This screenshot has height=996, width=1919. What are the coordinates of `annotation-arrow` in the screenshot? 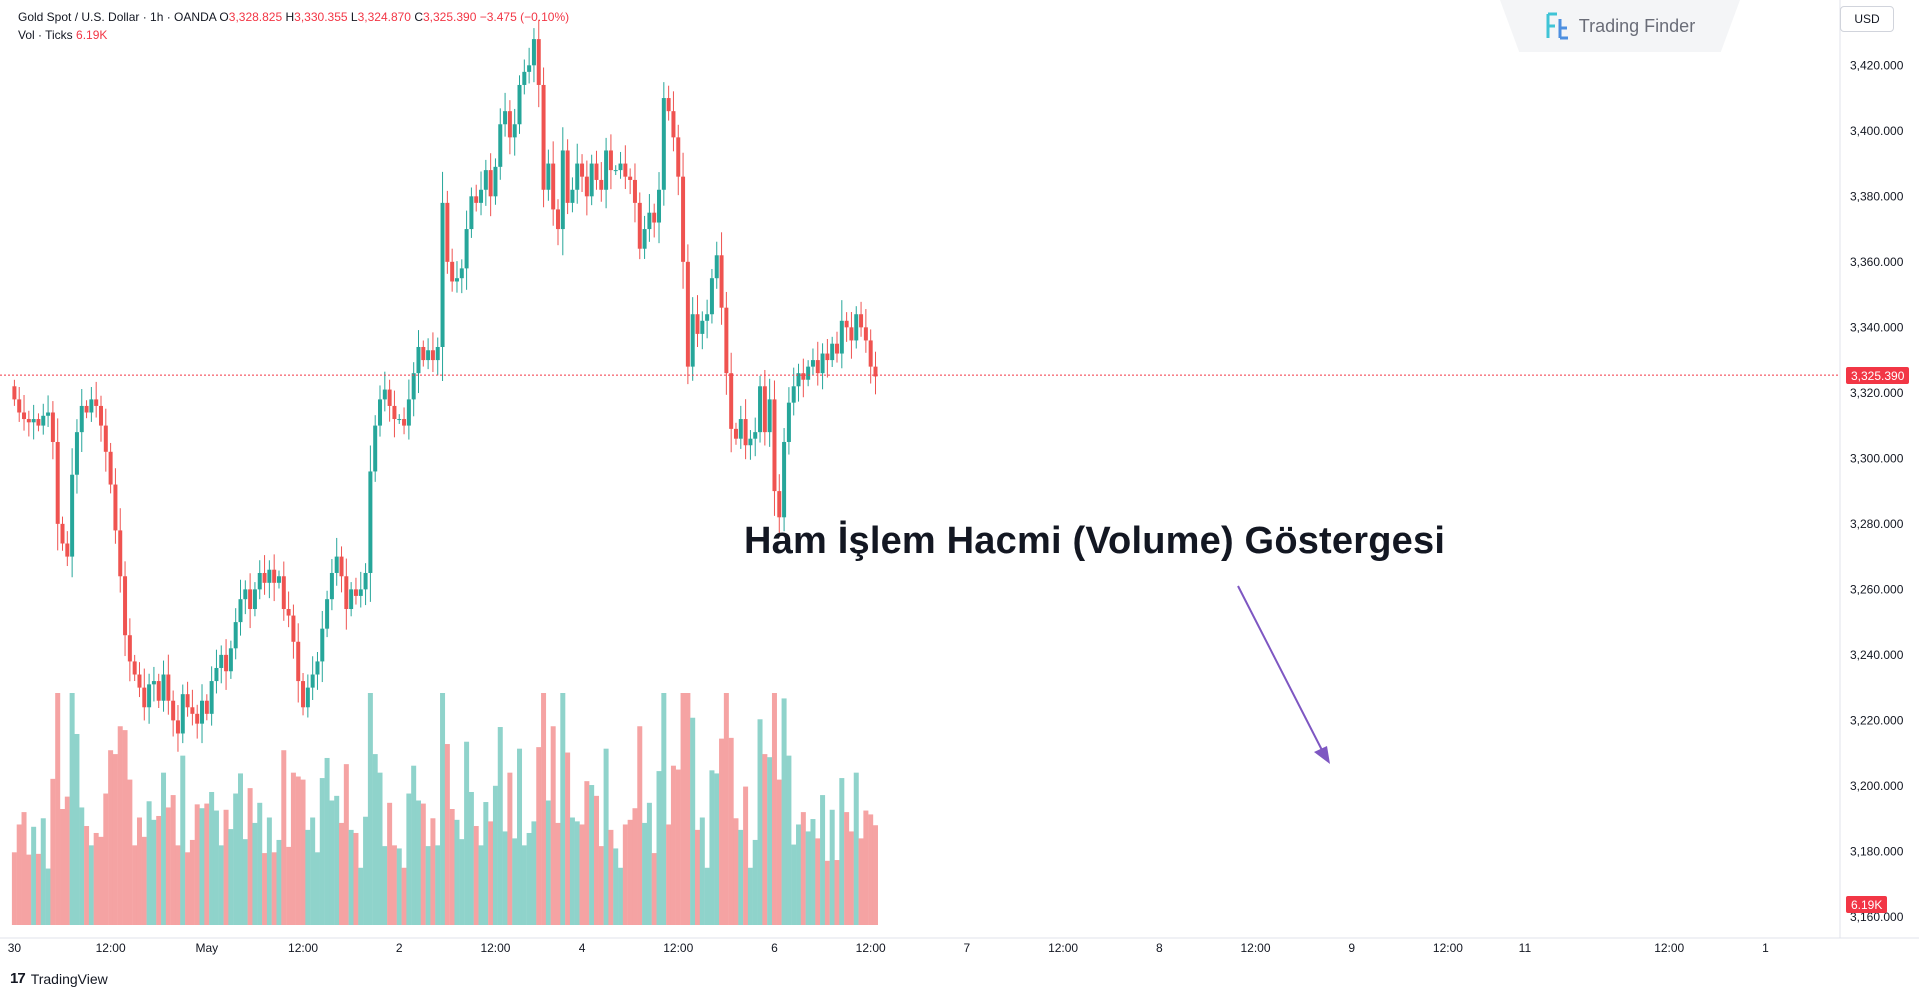 It's located at (1283, 674).